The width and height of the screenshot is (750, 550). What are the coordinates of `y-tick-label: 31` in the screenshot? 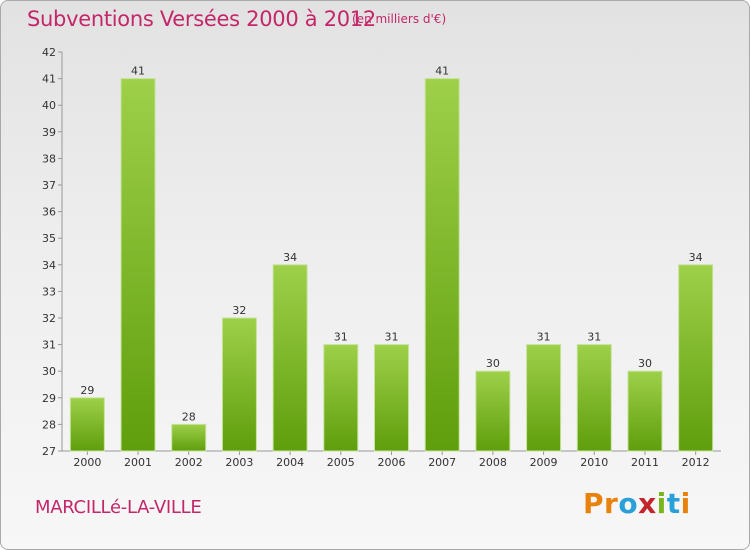 It's located at (49, 345).